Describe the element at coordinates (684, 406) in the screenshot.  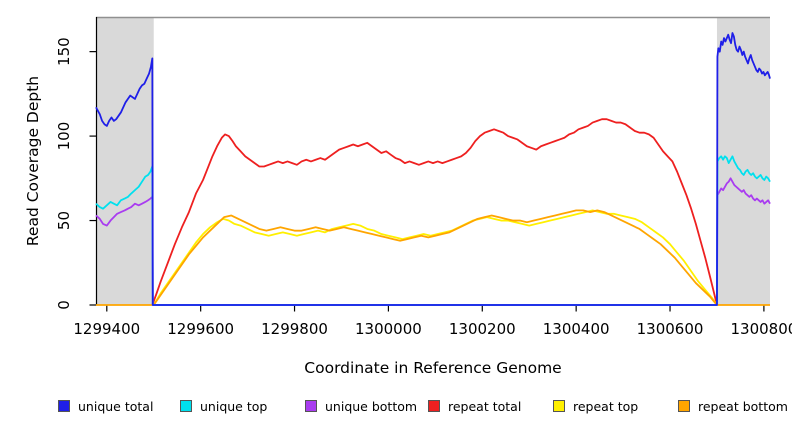
I see `legend-swatch-repeat-bottom` at that location.